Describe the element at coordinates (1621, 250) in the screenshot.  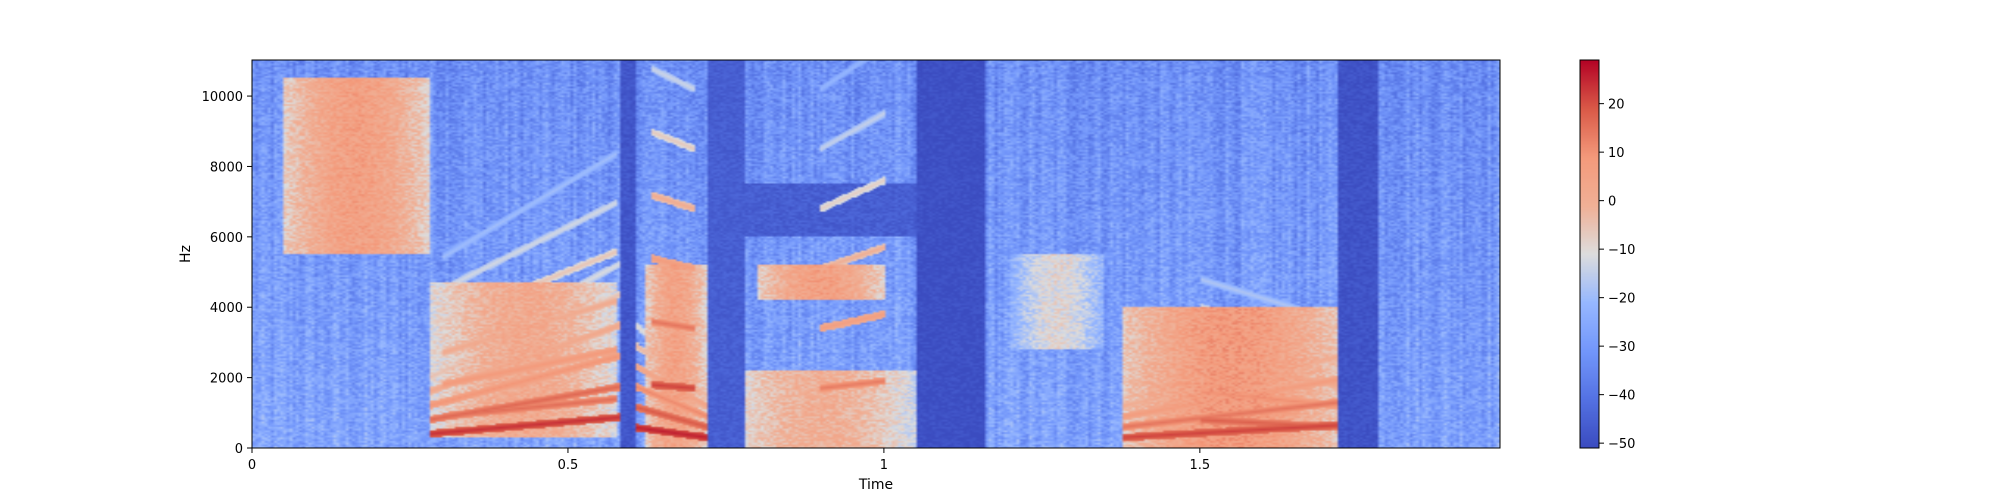
I see `colorbar-tick-label: −10` at that location.